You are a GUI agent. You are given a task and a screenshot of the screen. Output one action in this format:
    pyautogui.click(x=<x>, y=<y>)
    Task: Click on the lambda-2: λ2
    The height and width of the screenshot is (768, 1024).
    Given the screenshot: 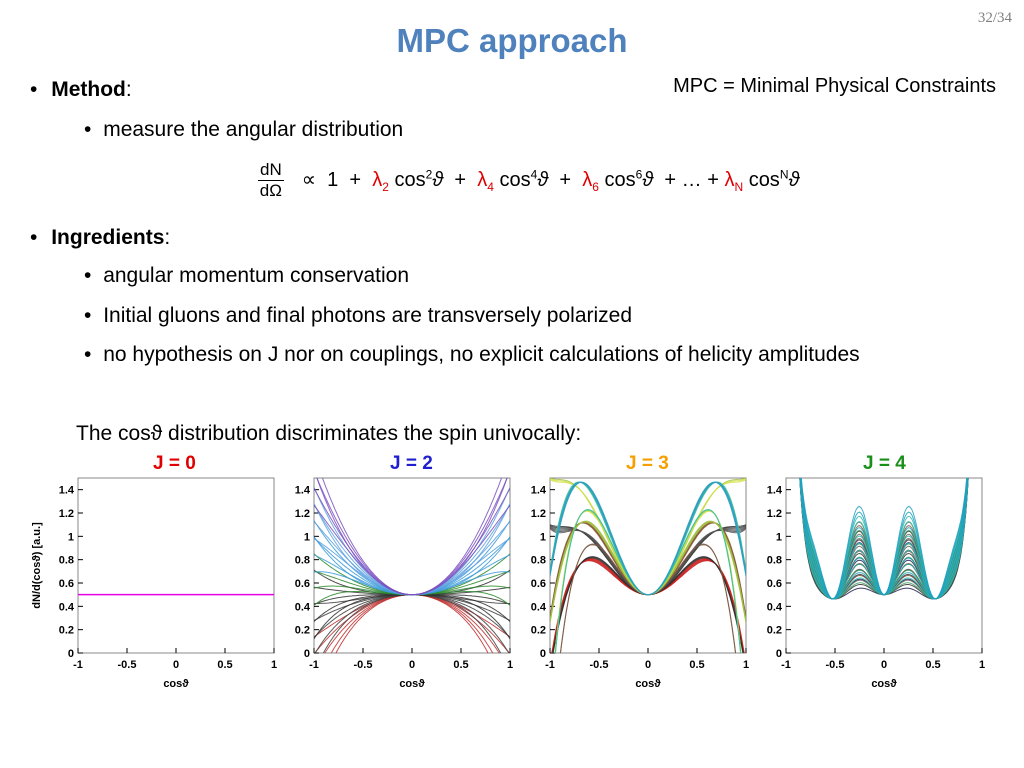 What is the action you would take?
    pyautogui.click(x=380, y=181)
    